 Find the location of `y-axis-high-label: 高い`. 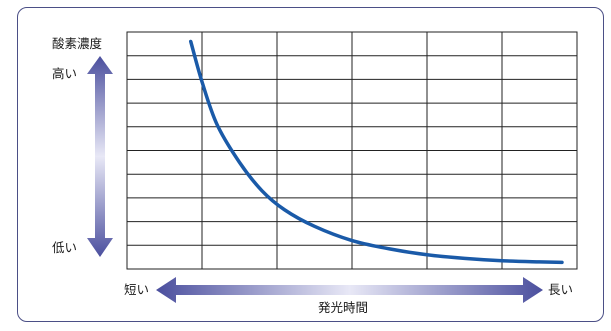

y-axis-high-label: 高い is located at coordinates (65, 73).